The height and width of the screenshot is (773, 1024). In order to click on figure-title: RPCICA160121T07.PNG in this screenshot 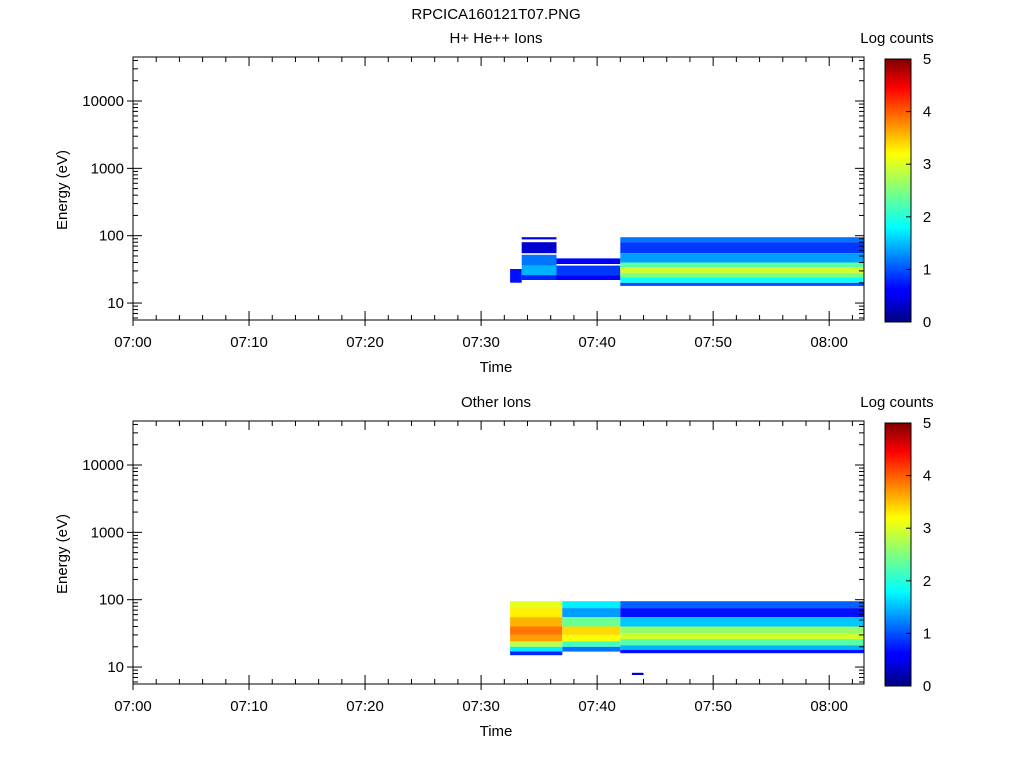, I will do `click(495, 14)`.